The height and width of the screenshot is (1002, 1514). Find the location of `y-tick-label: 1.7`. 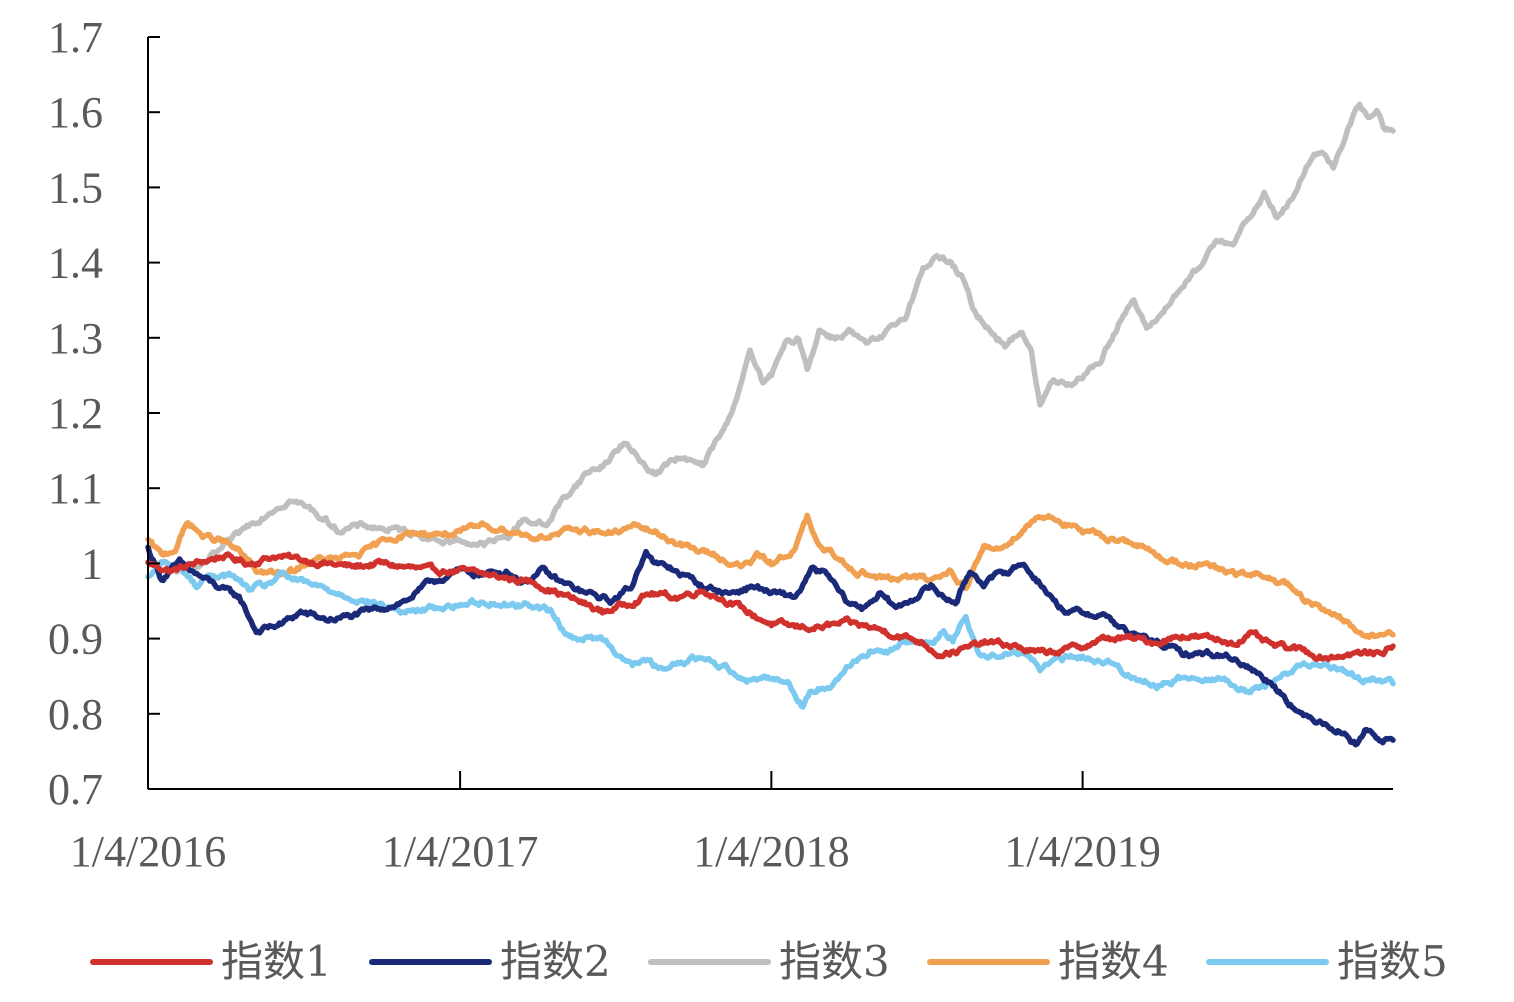

y-tick-label: 1.7 is located at coordinates (75, 37).